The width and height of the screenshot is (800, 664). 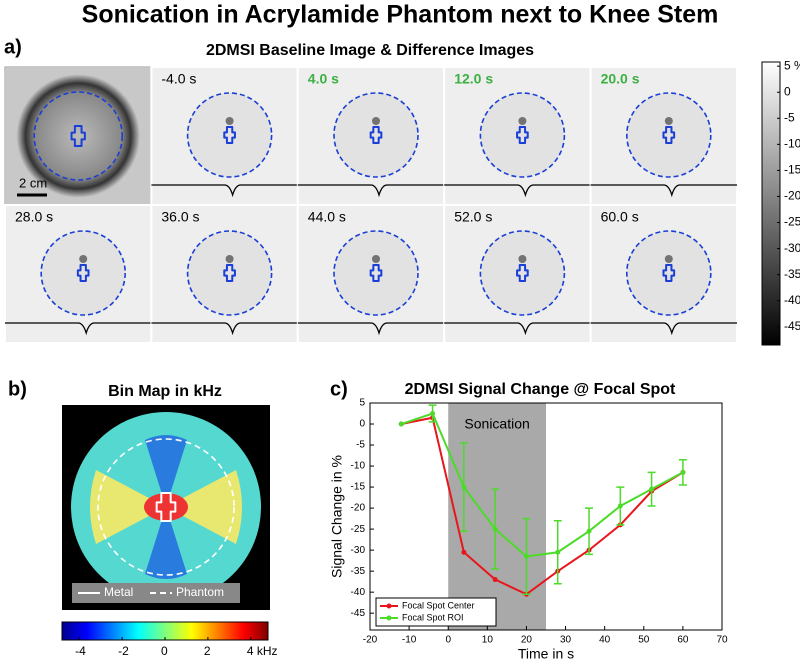 What do you see at coordinates (488, 640) in the screenshot?
I see `x-tick-label: 10` at bounding box center [488, 640].